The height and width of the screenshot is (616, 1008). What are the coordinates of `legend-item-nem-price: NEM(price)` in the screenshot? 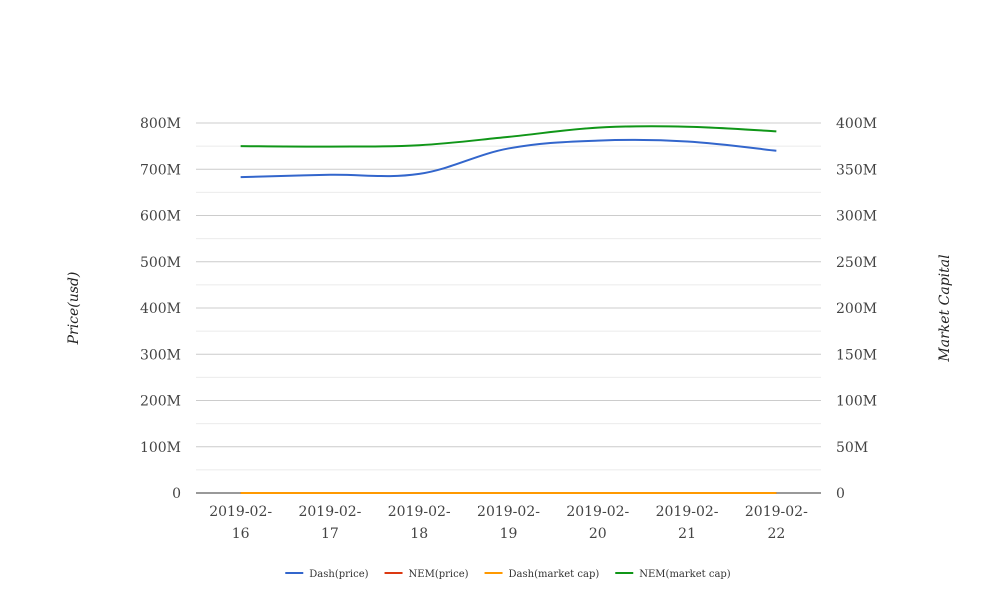 It's located at (426, 574).